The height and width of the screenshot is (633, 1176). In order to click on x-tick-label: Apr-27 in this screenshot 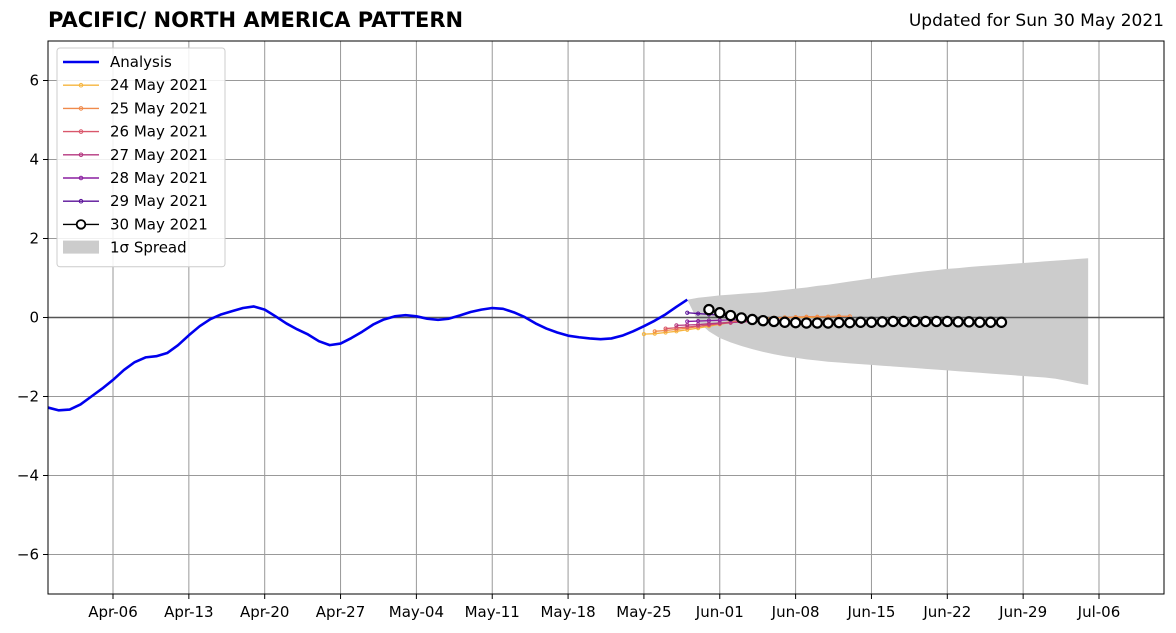, I will do `click(341, 612)`.